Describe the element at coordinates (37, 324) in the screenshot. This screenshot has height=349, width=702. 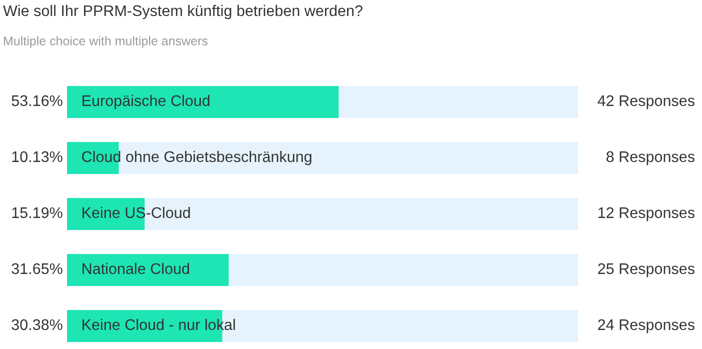
I see `data-label: 30.38%` at that location.